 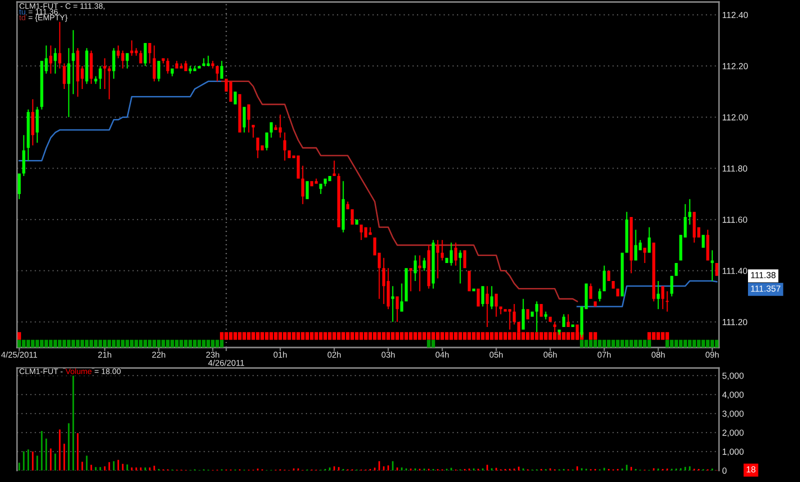 I want to click on x-tick-label: 07h, so click(x=604, y=355).